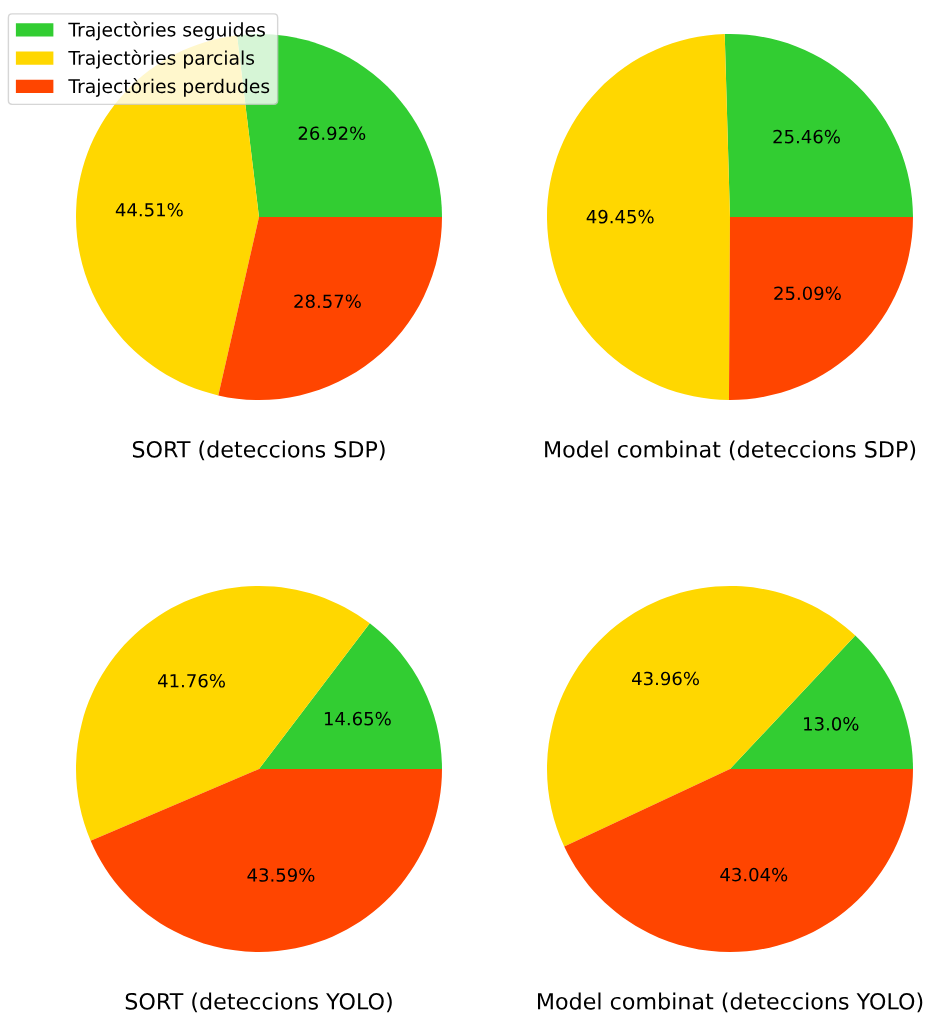 The image size is (927, 1016). I want to click on data-label: 25.09%, so click(807, 293).